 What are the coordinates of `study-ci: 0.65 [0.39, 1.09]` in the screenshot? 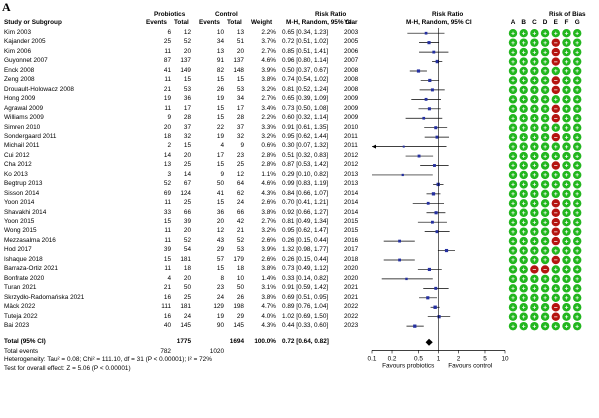 It's located at (305, 99).